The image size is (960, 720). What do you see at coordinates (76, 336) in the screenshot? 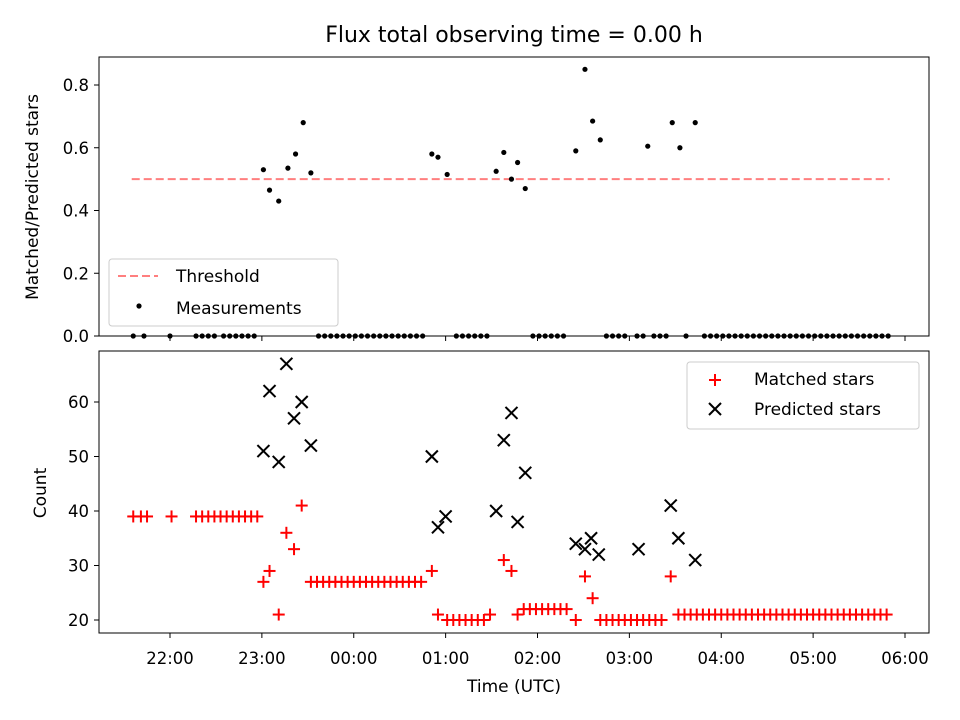
I see `top-y-tick-label: 0.0` at bounding box center [76, 336].